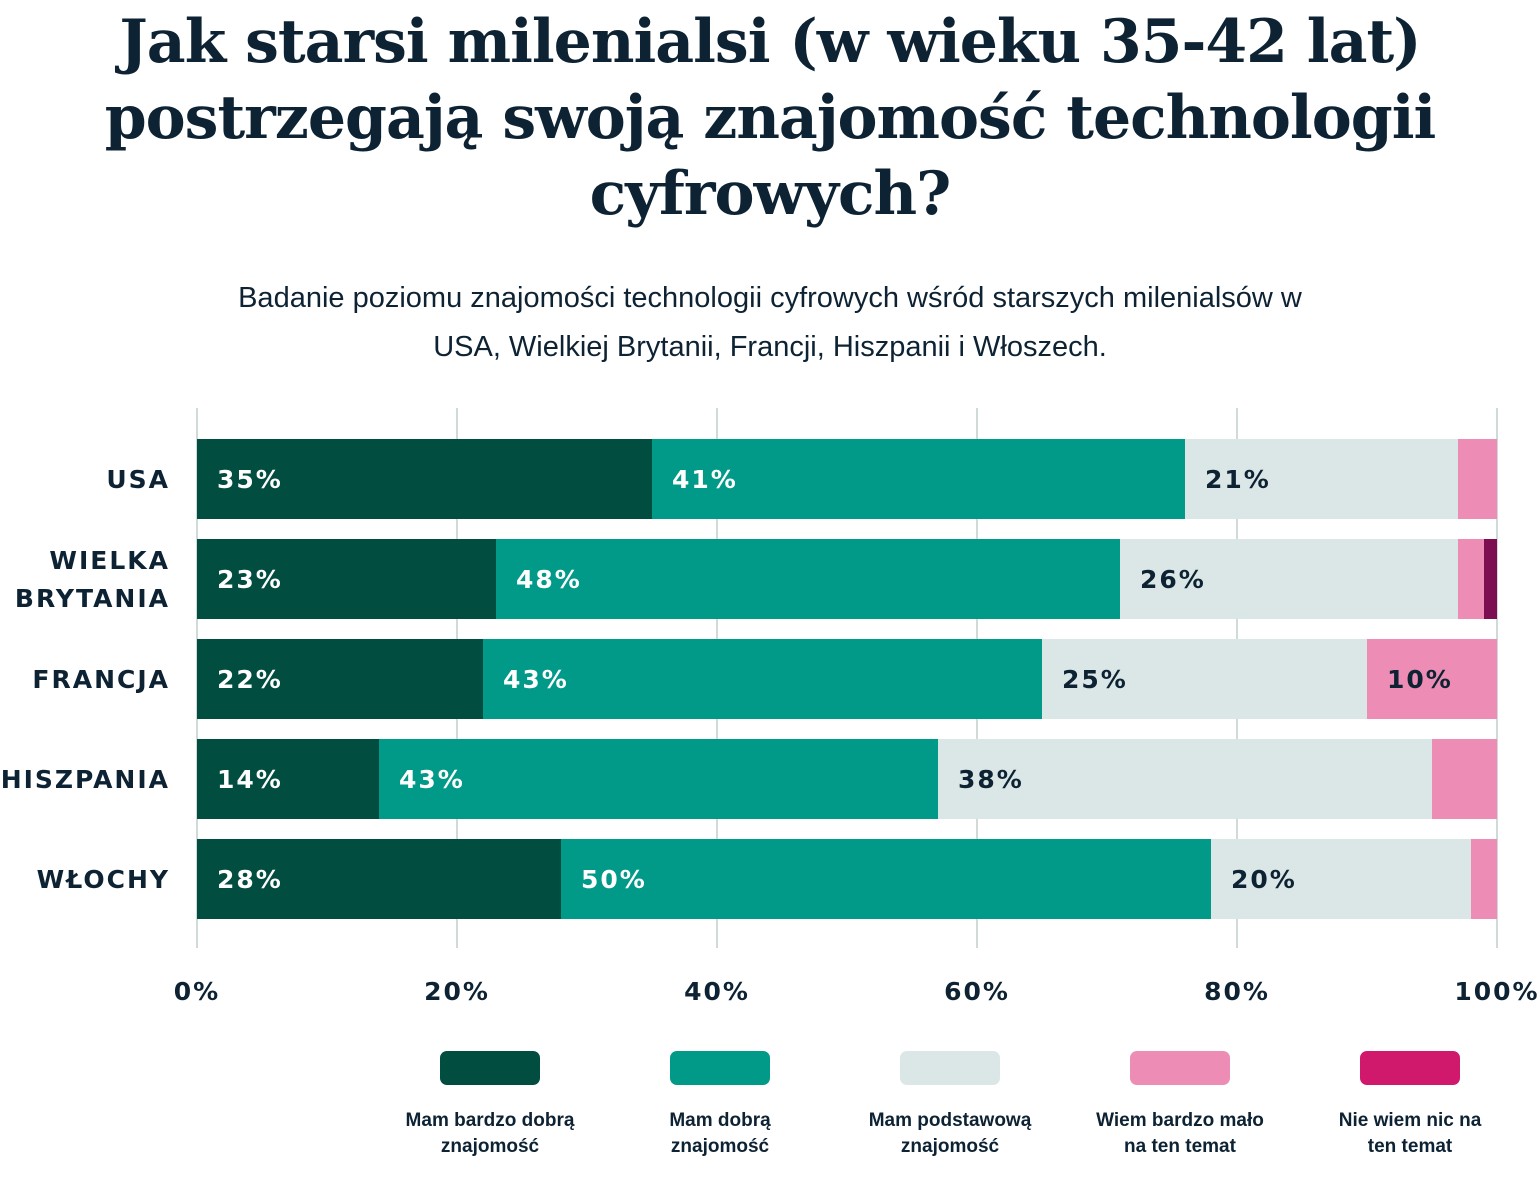 The image size is (1540, 1178). Describe the element at coordinates (977, 991) in the screenshot. I see `x-tick-label: 60%` at that location.